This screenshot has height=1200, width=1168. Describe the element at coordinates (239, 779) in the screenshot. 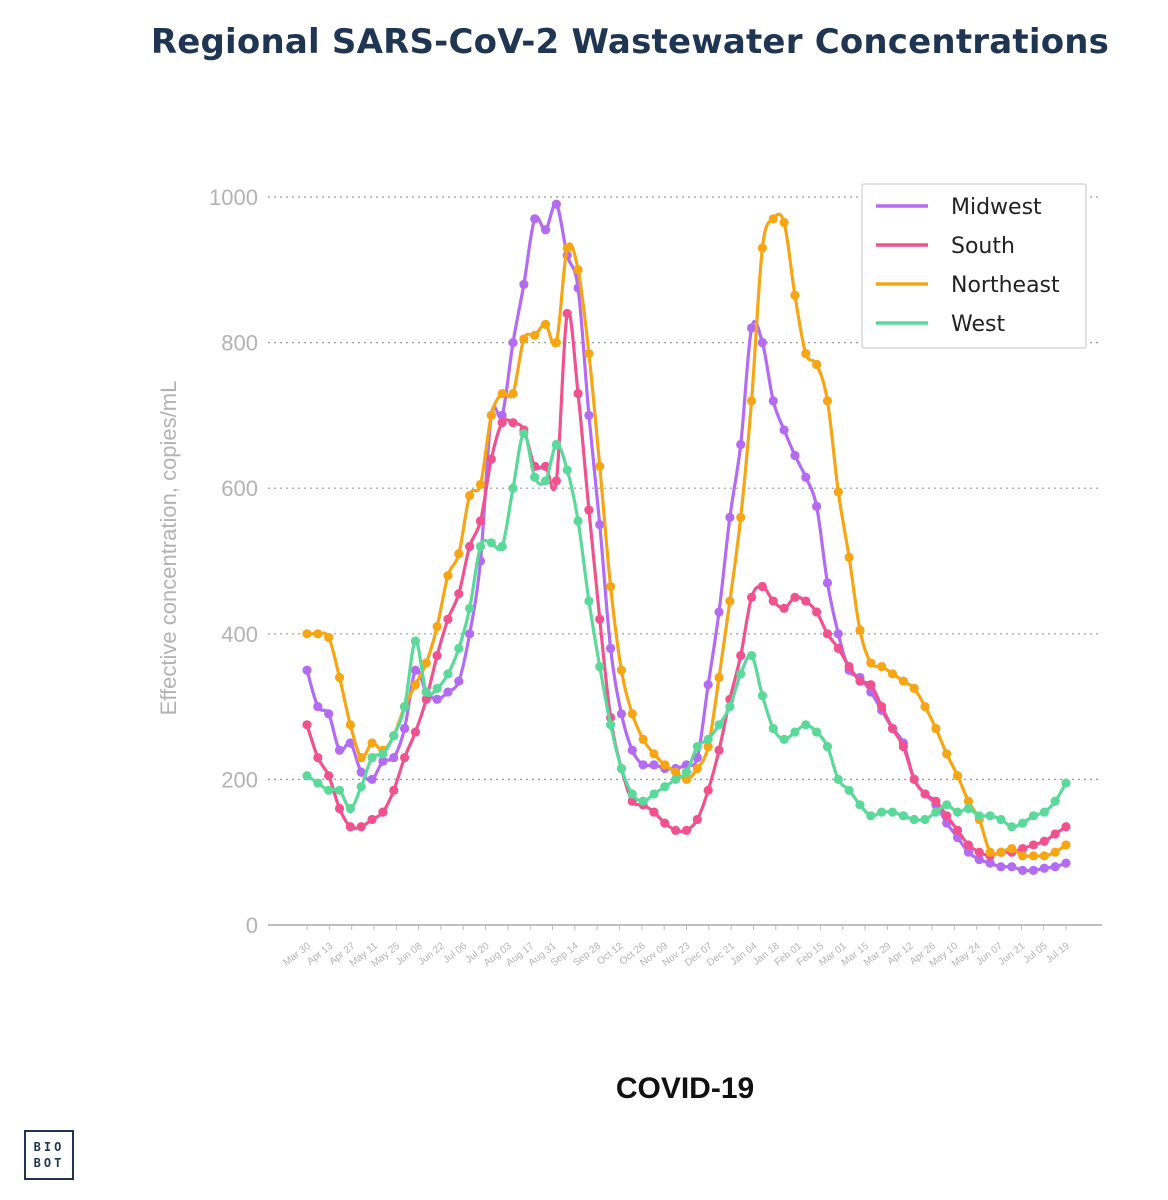

I see `y-tick-label: 200` at that location.